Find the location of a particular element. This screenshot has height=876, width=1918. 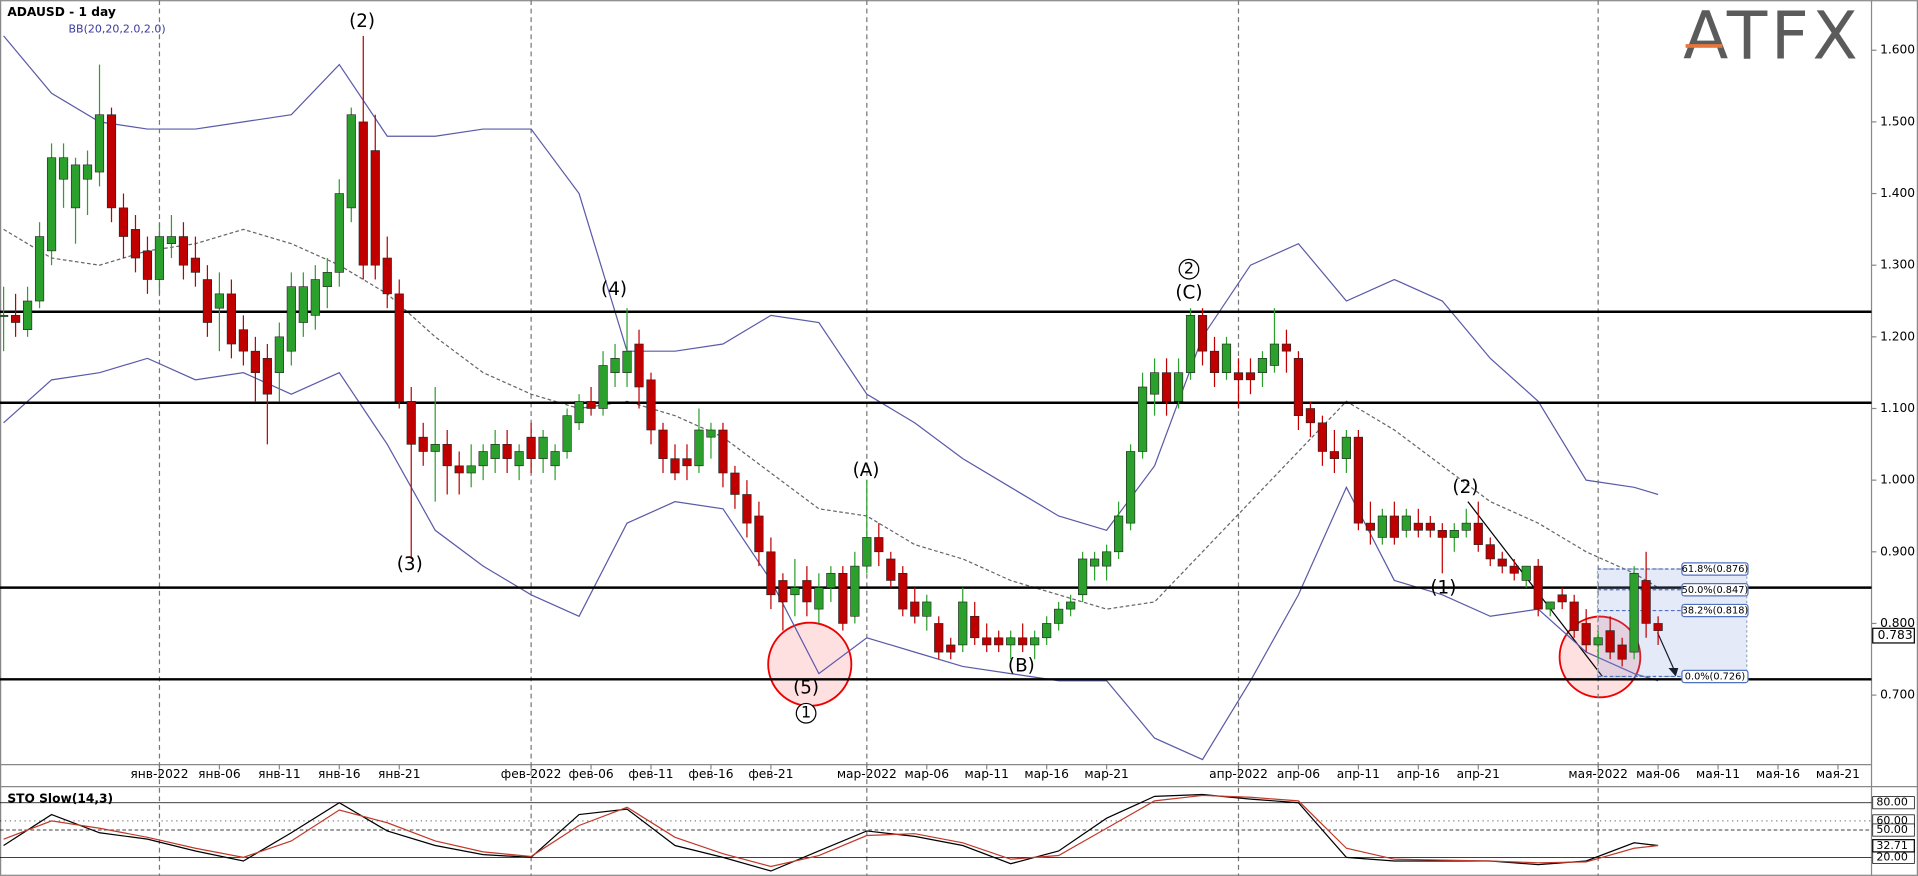

x-tick-label: мар-11 is located at coordinates (987, 774).